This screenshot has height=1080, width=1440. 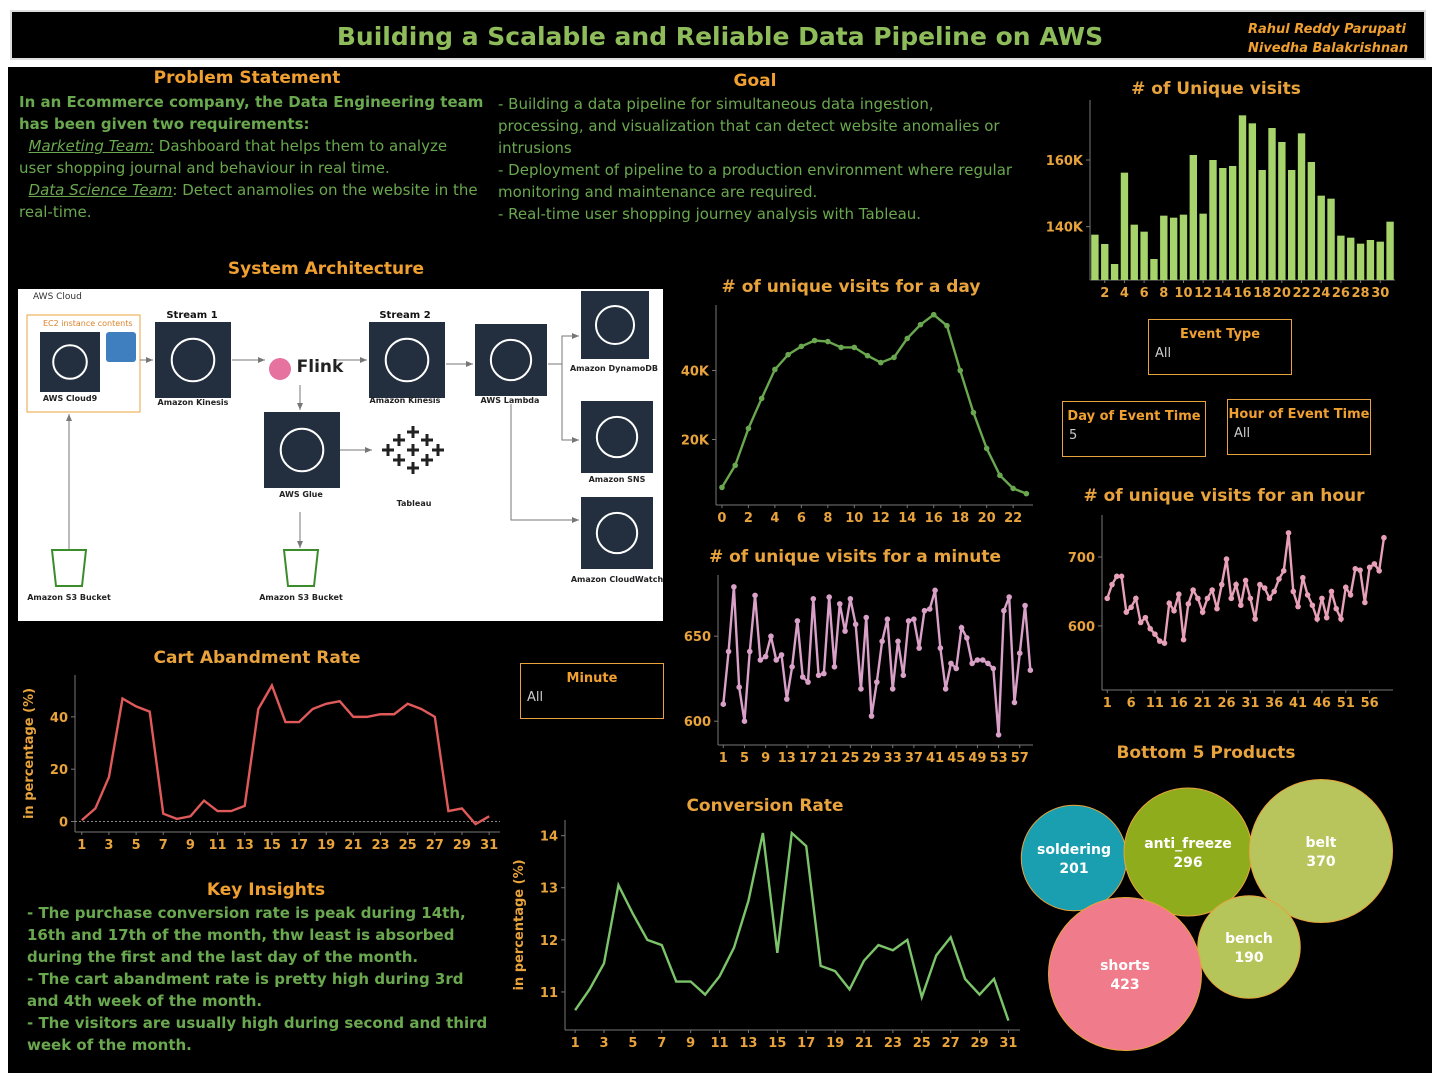 I want to click on ec2-label: EC2 instance contents, so click(x=88, y=323).